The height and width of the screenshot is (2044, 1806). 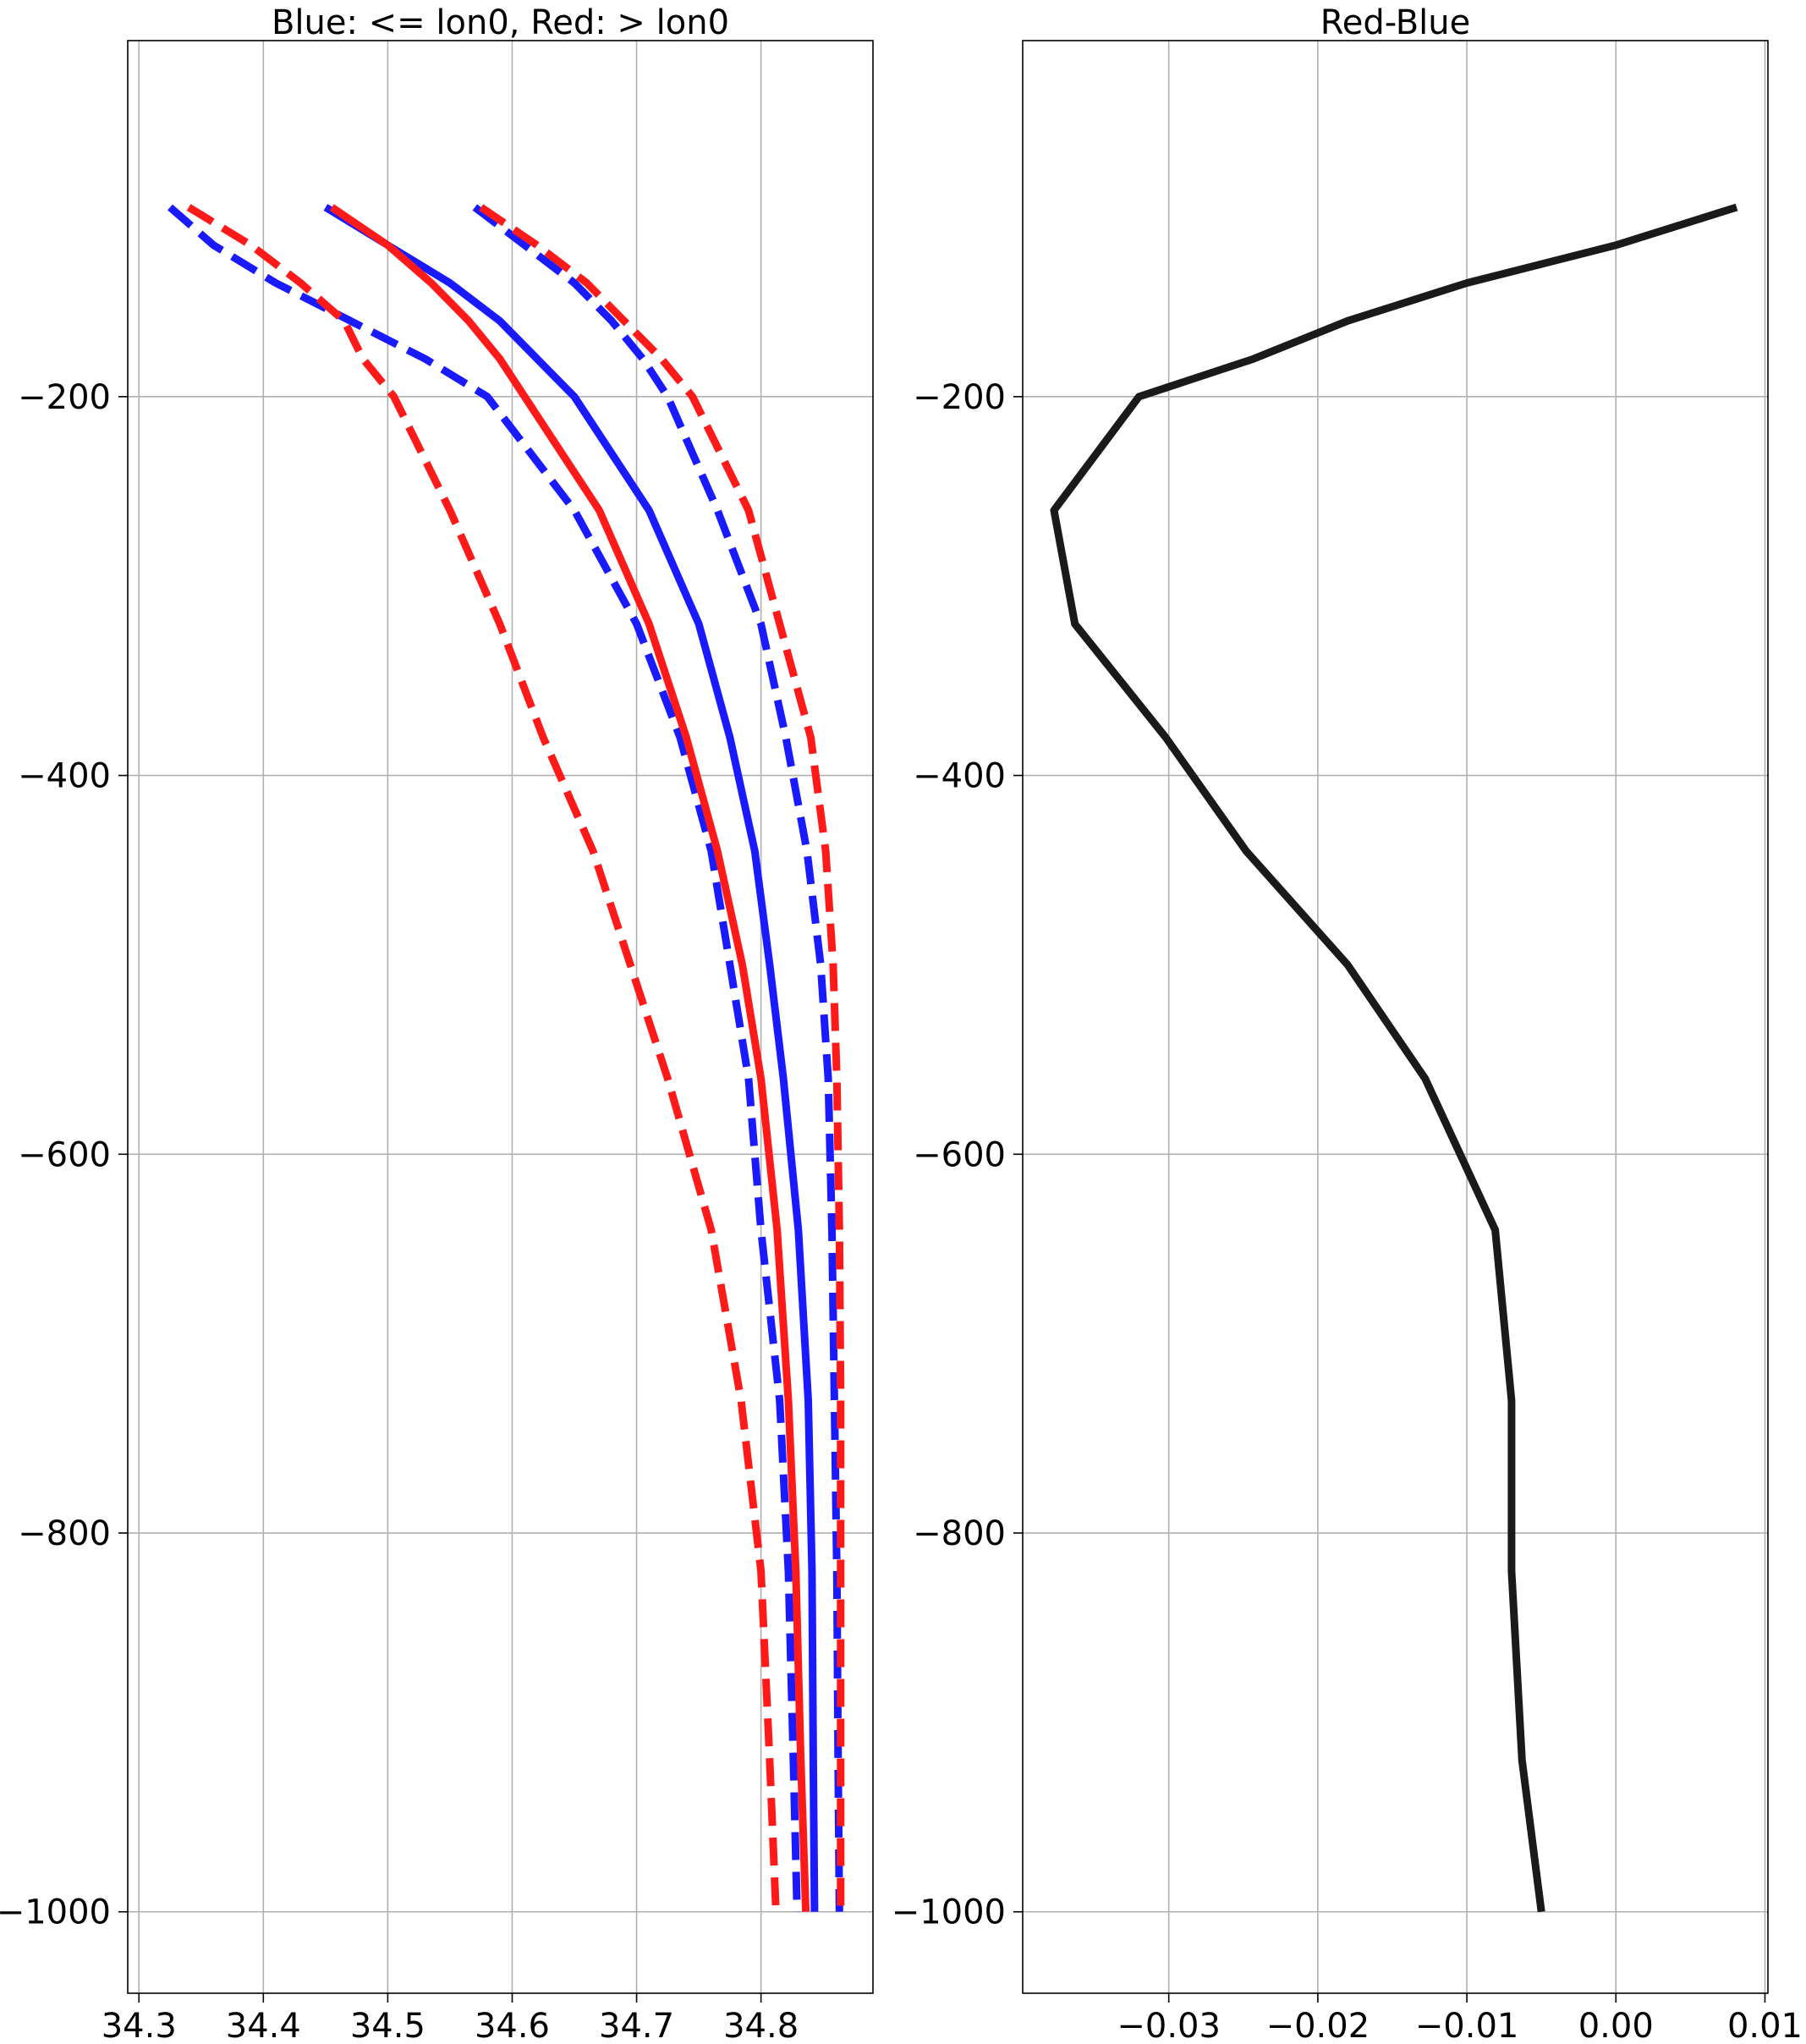 I want to click on x-tick-label: 0.00, so click(x=1616, y=2025).